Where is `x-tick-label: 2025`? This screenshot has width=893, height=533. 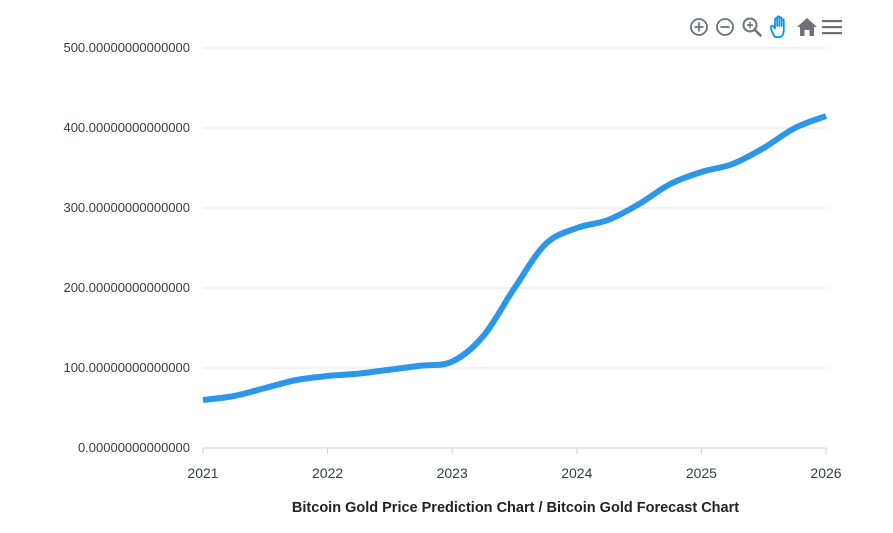
x-tick-label: 2025 is located at coordinates (701, 473).